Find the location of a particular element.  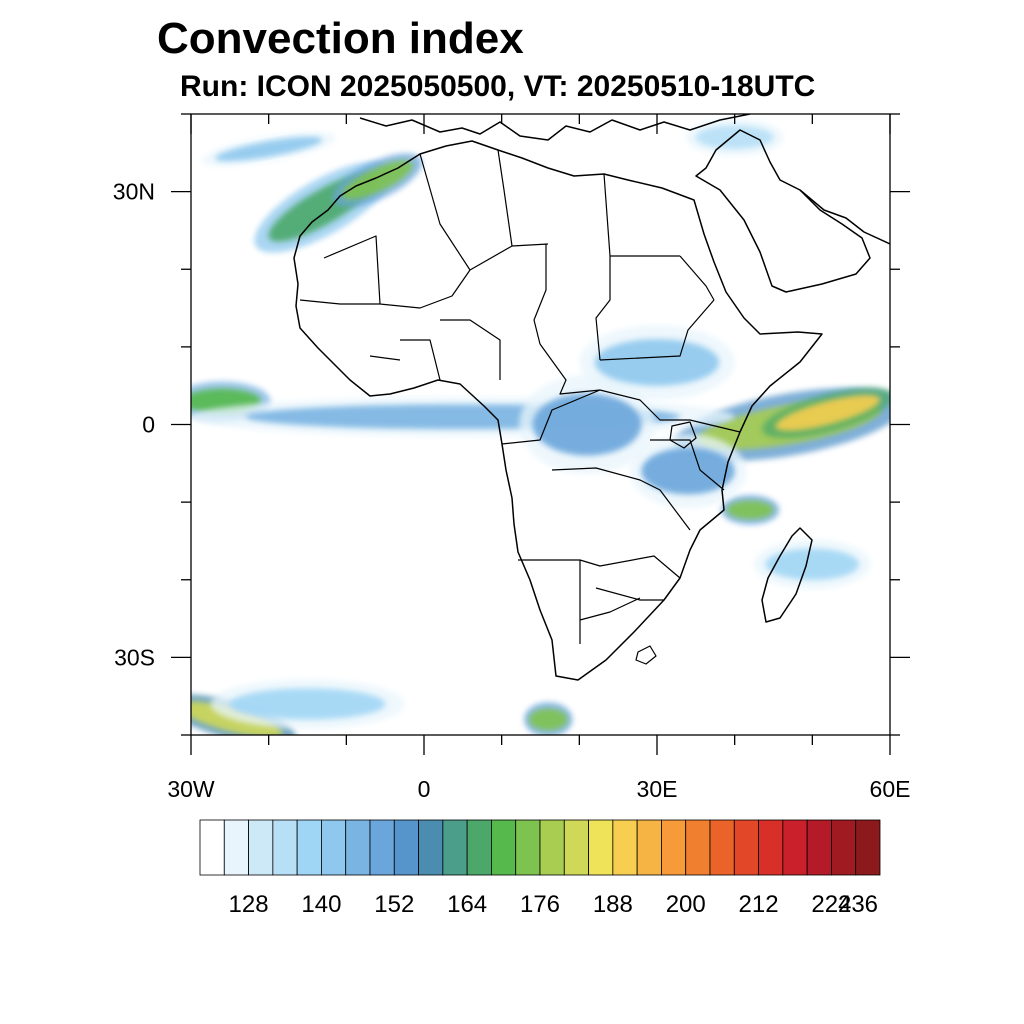

x-tick-label: 30W is located at coordinates (191, 789).